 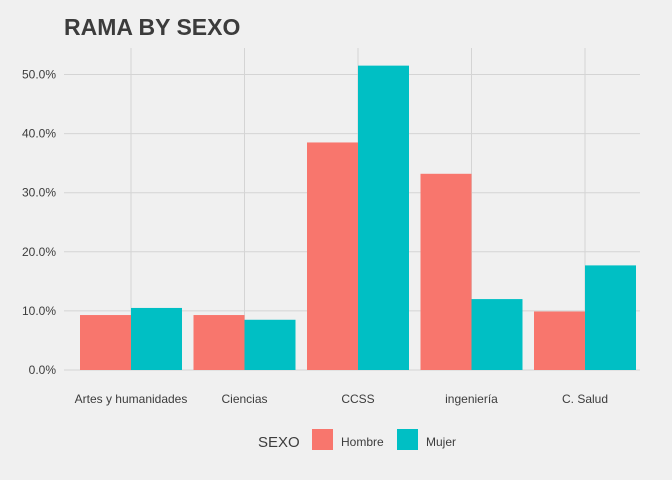 I want to click on x-tick-label: CCSS, so click(x=357, y=399).